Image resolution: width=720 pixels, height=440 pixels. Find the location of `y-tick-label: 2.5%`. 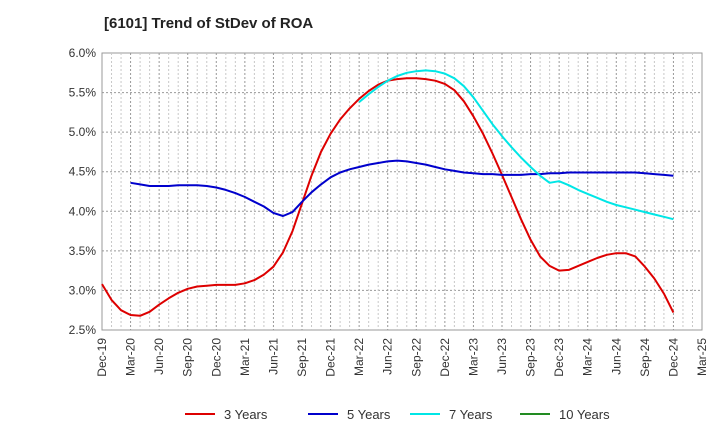

y-tick-label: 2.5% is located at coordinates (83, 330).